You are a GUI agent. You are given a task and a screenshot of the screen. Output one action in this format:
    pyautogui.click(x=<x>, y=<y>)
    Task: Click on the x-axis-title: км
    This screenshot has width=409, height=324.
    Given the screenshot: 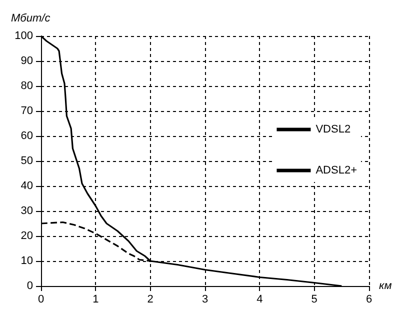 What is the action you would take?
    pyautogui.click(x=385, y=286)
    